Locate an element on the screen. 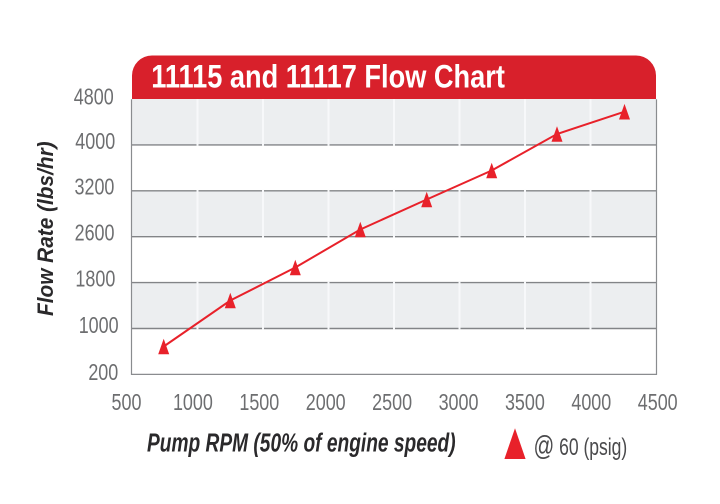 Image resolution: width=720 pixels, height=504 pixels. svg-text: 500 is located at coordinates (127, 403).